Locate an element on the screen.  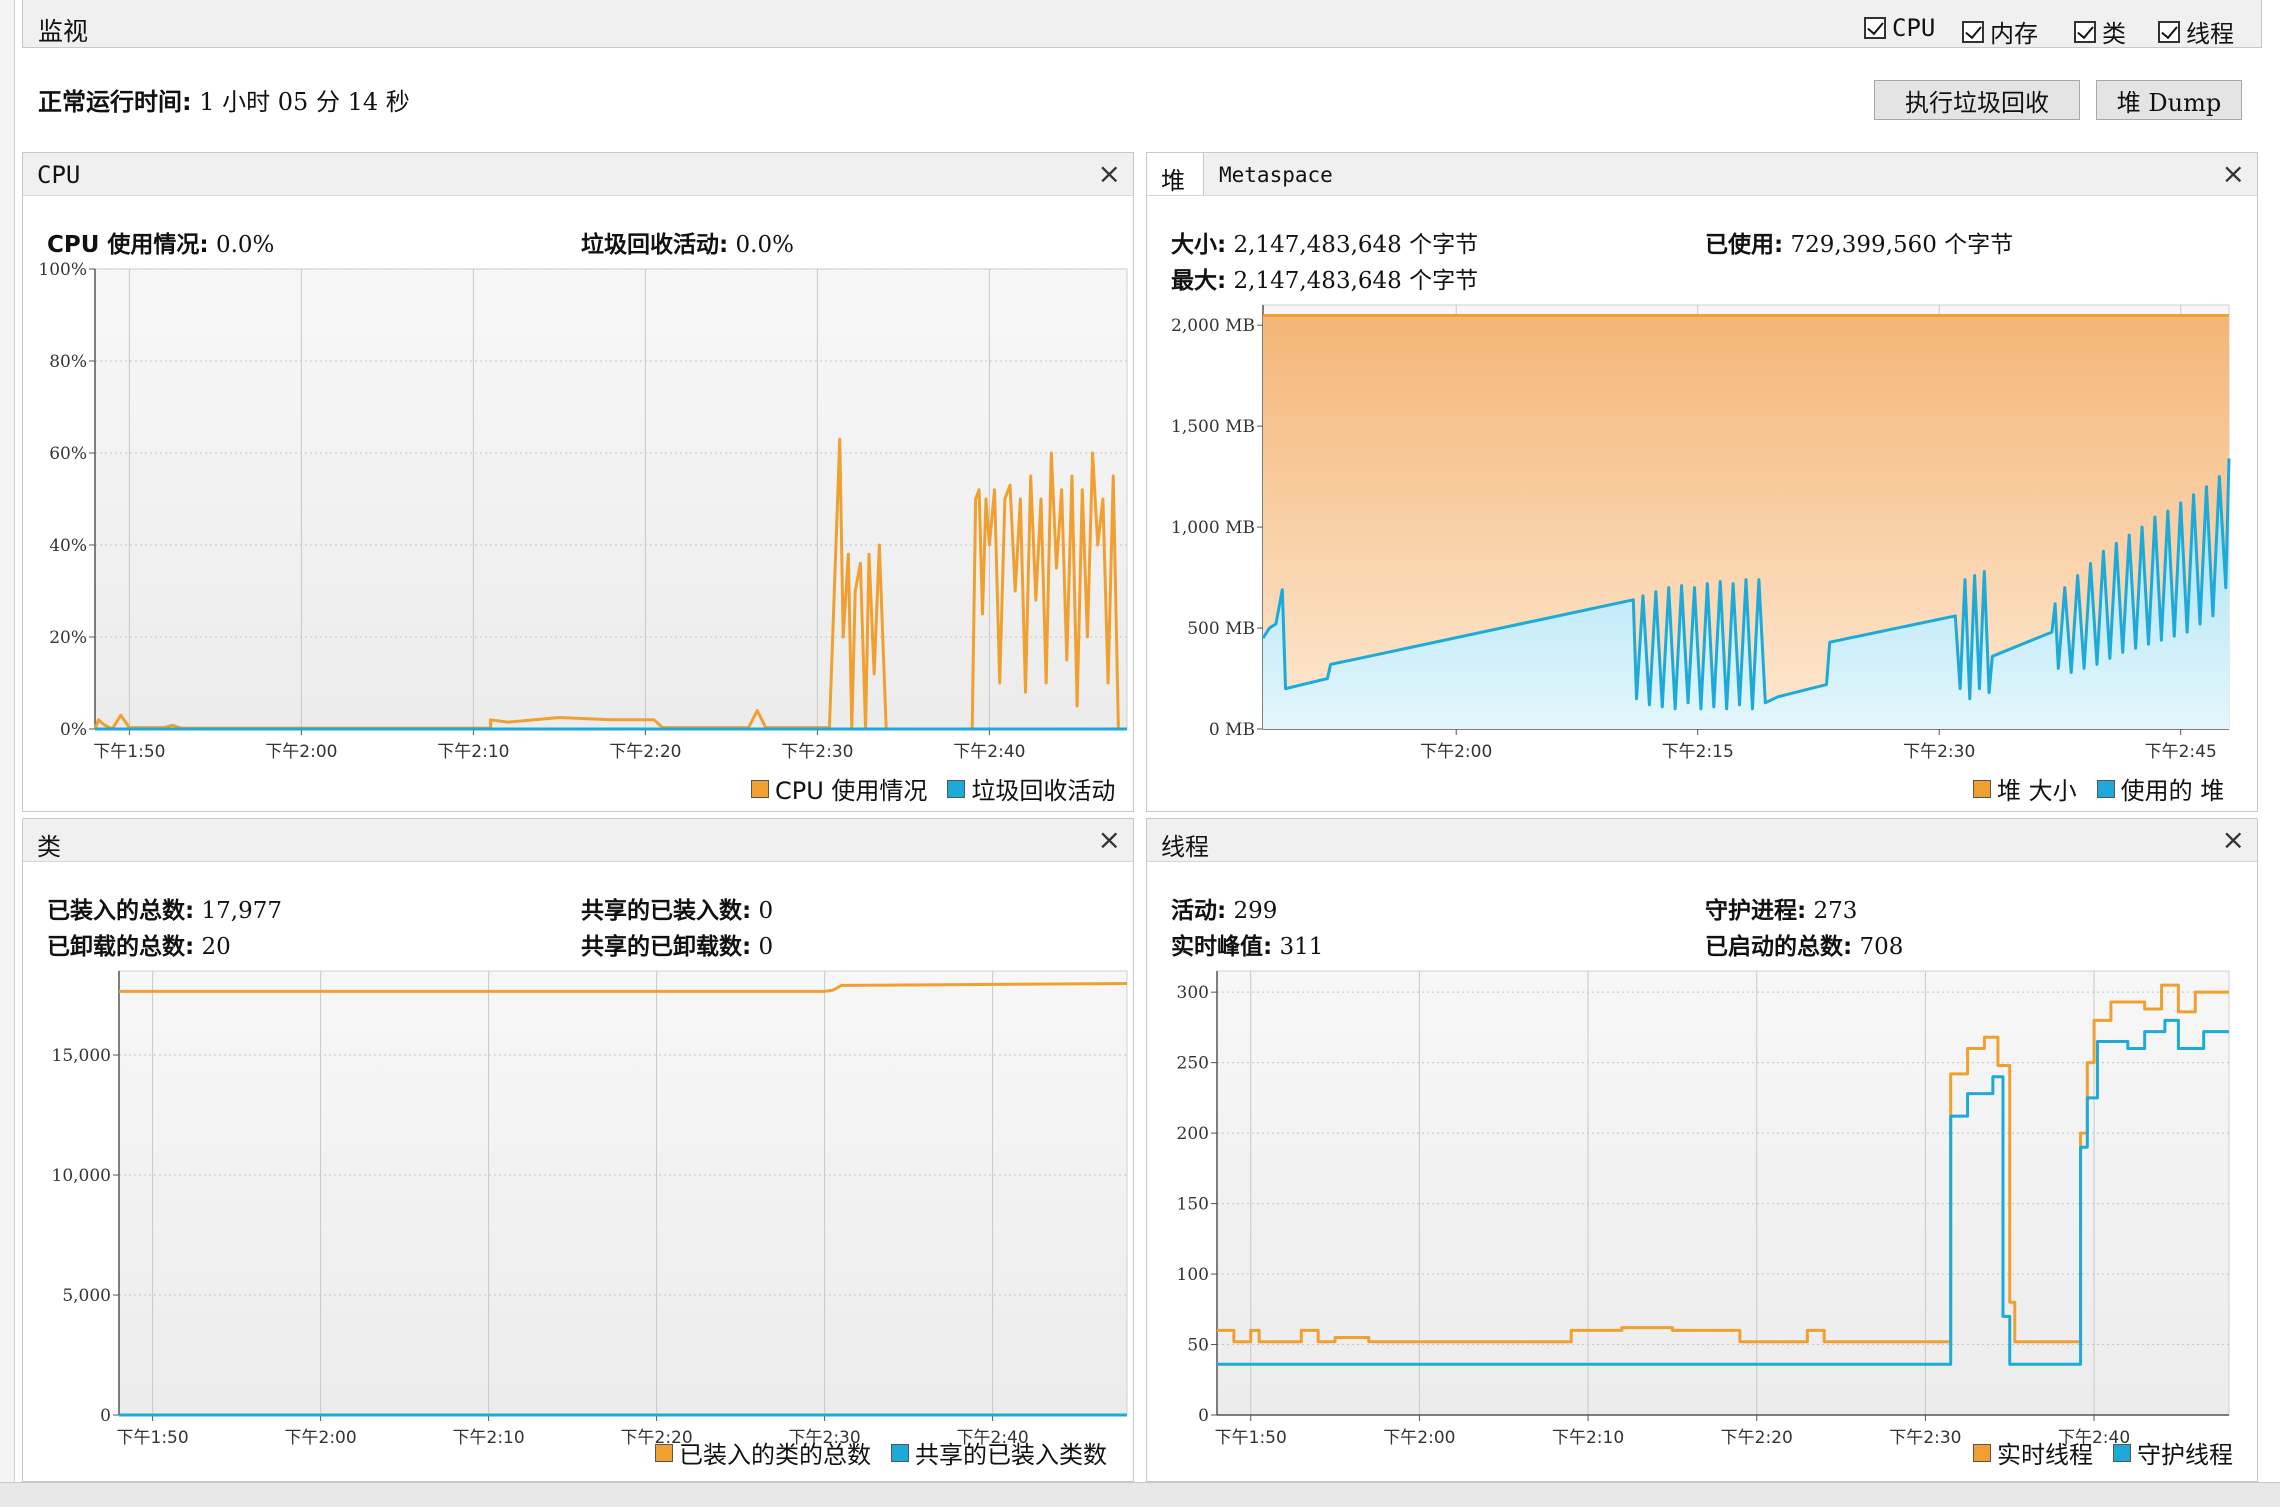
legend-label: 垃圾回收活动 is located at coordinates (1043, 791).